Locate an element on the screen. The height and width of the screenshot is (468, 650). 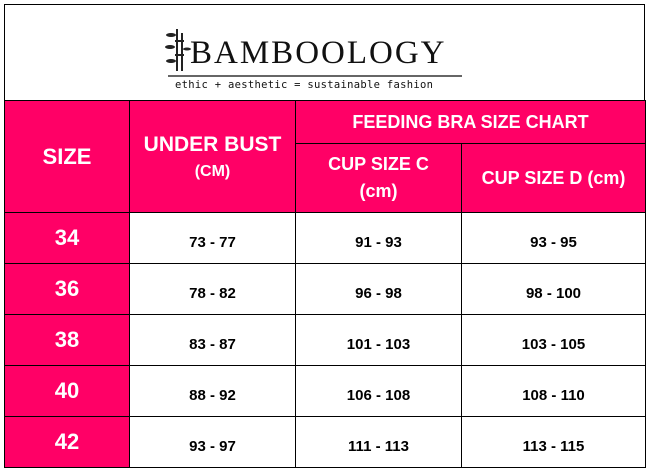
logo-divider is located at coordinates (315, 76).